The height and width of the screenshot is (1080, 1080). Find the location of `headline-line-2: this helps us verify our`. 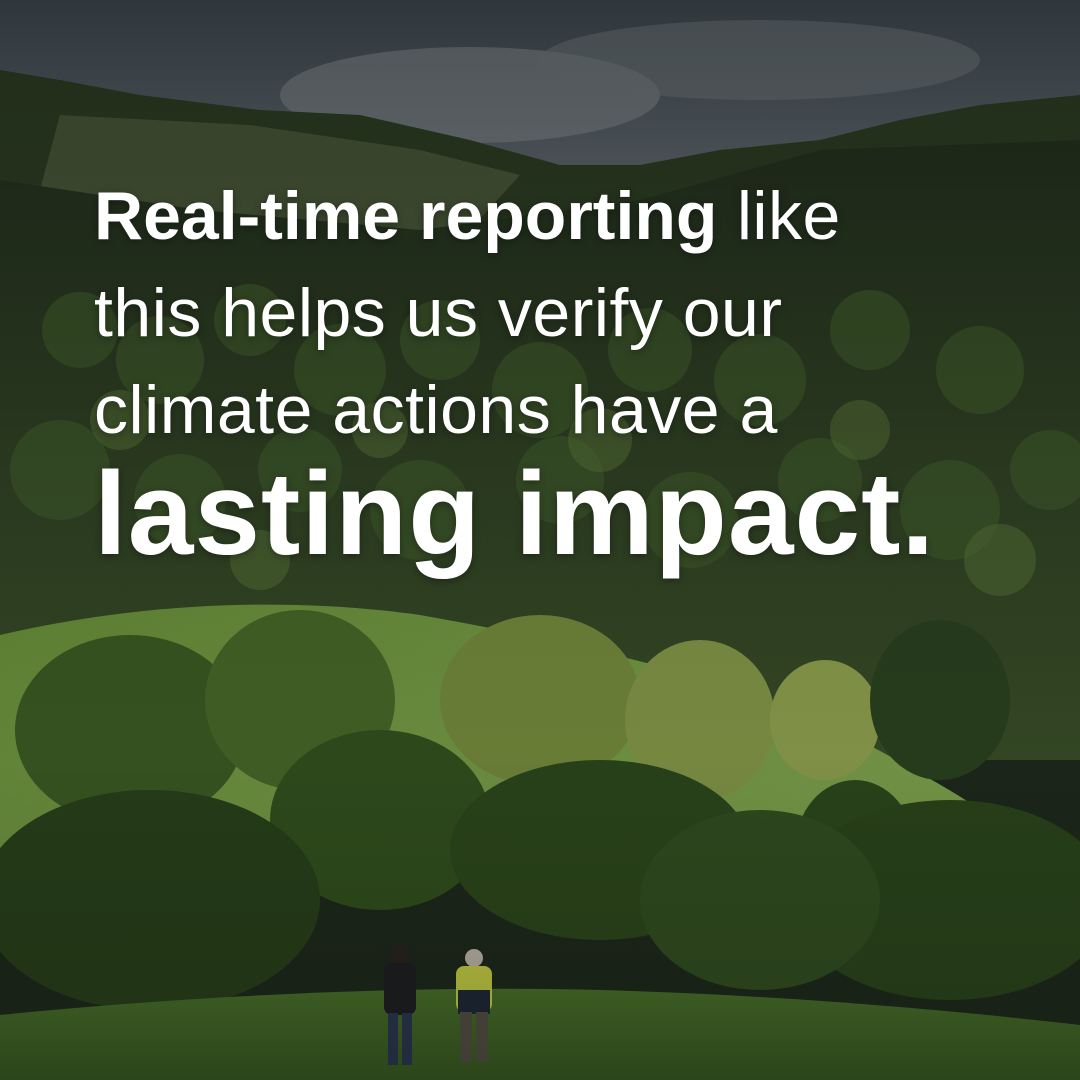

headline-line-2: this helps us verify our is located at coordinates (438, 313).